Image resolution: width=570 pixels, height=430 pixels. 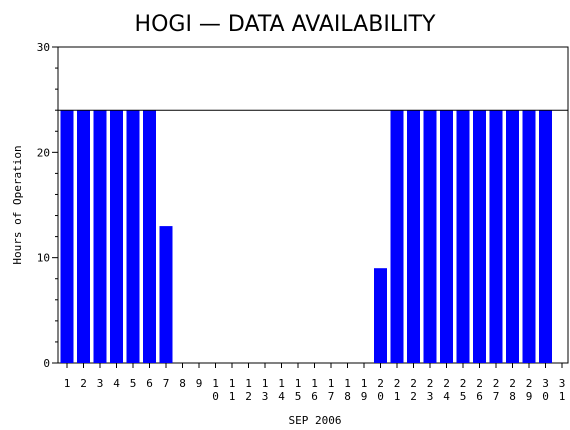 I want to click on y-axis-label: Hours of Operation, so click(x=17, y=204).